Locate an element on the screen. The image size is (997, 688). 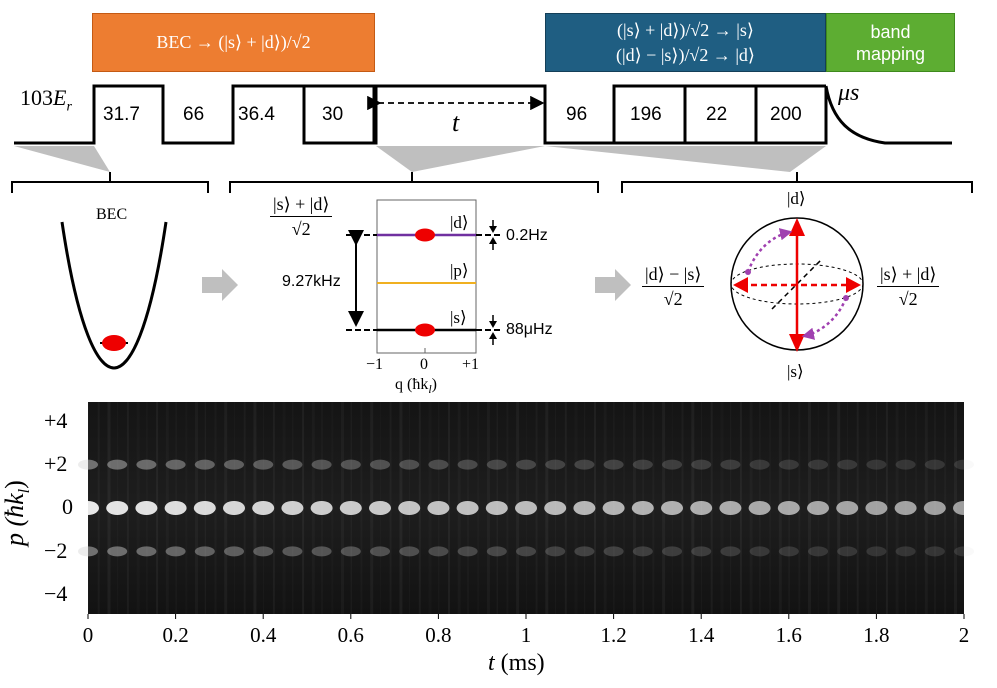
band-mapping-ramp is located at coordinates (888, 115).